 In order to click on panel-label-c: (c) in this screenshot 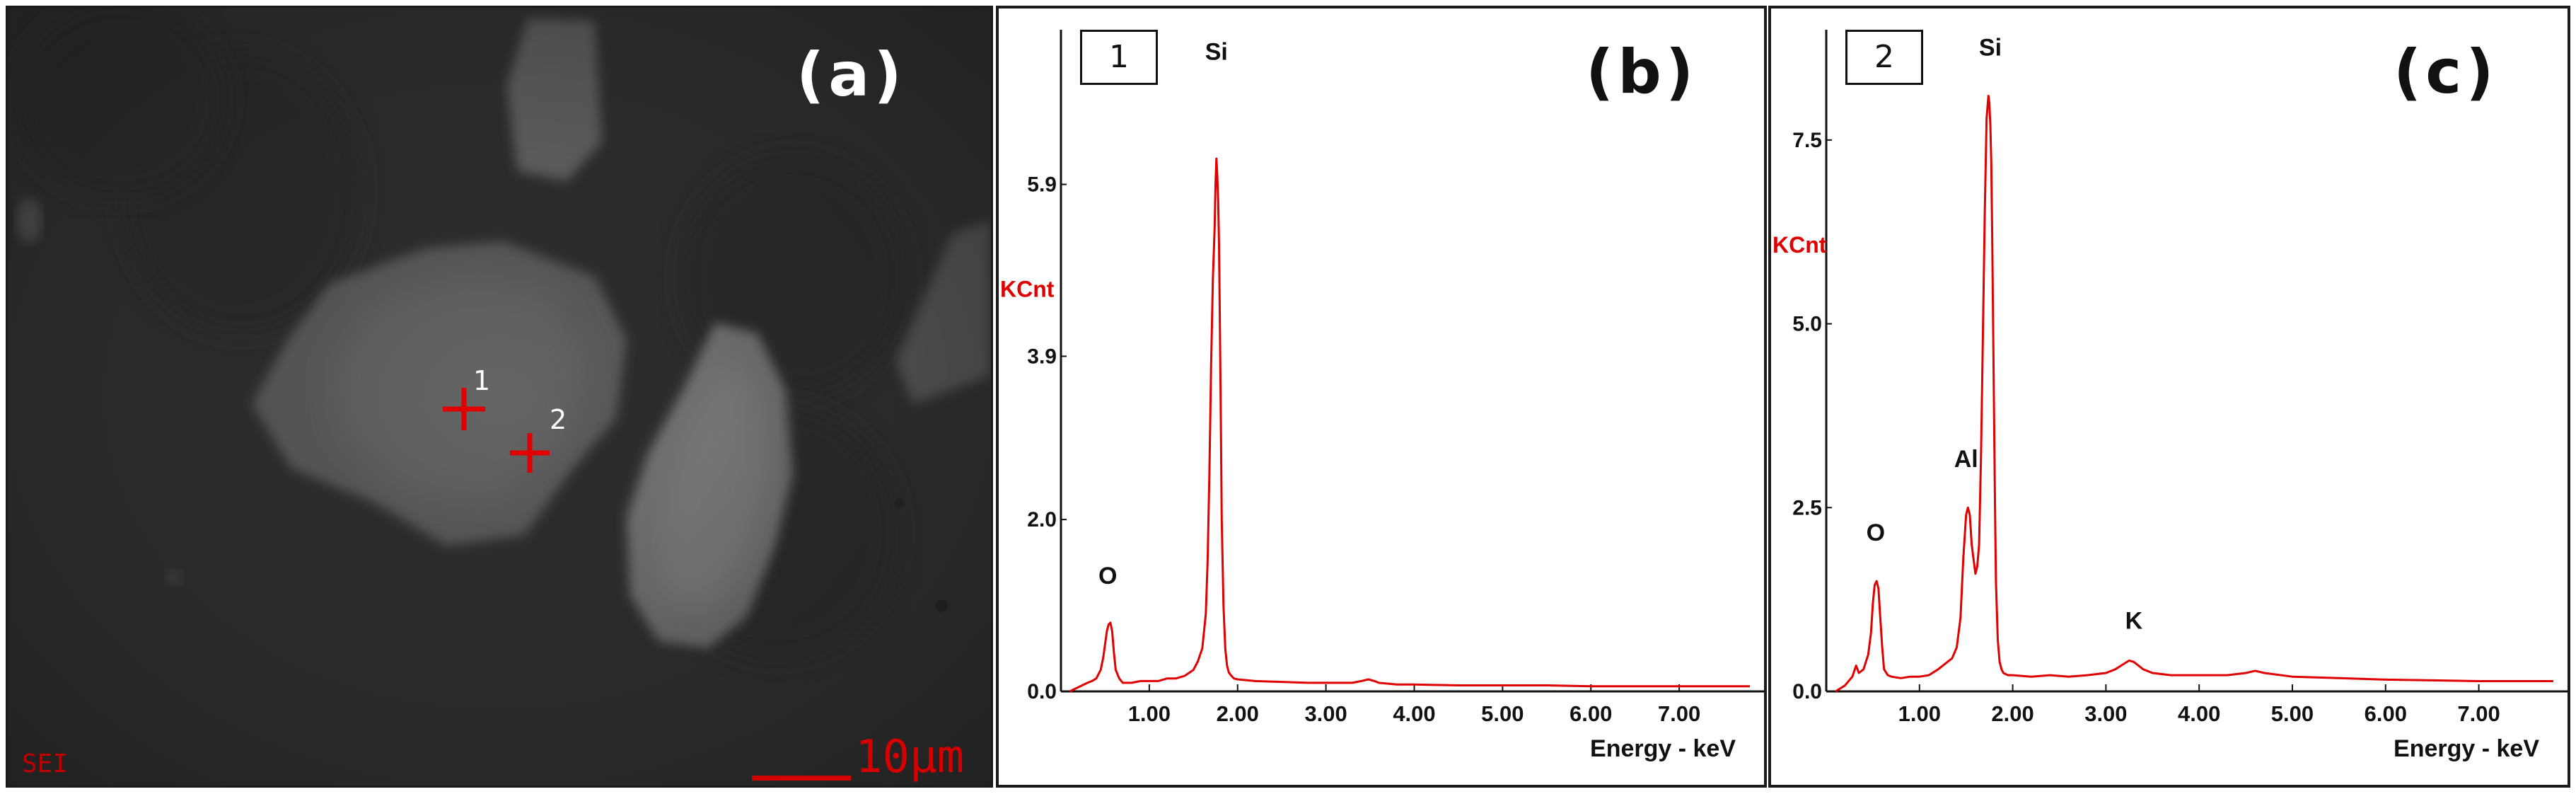, I will do `click(2446, 72)`.